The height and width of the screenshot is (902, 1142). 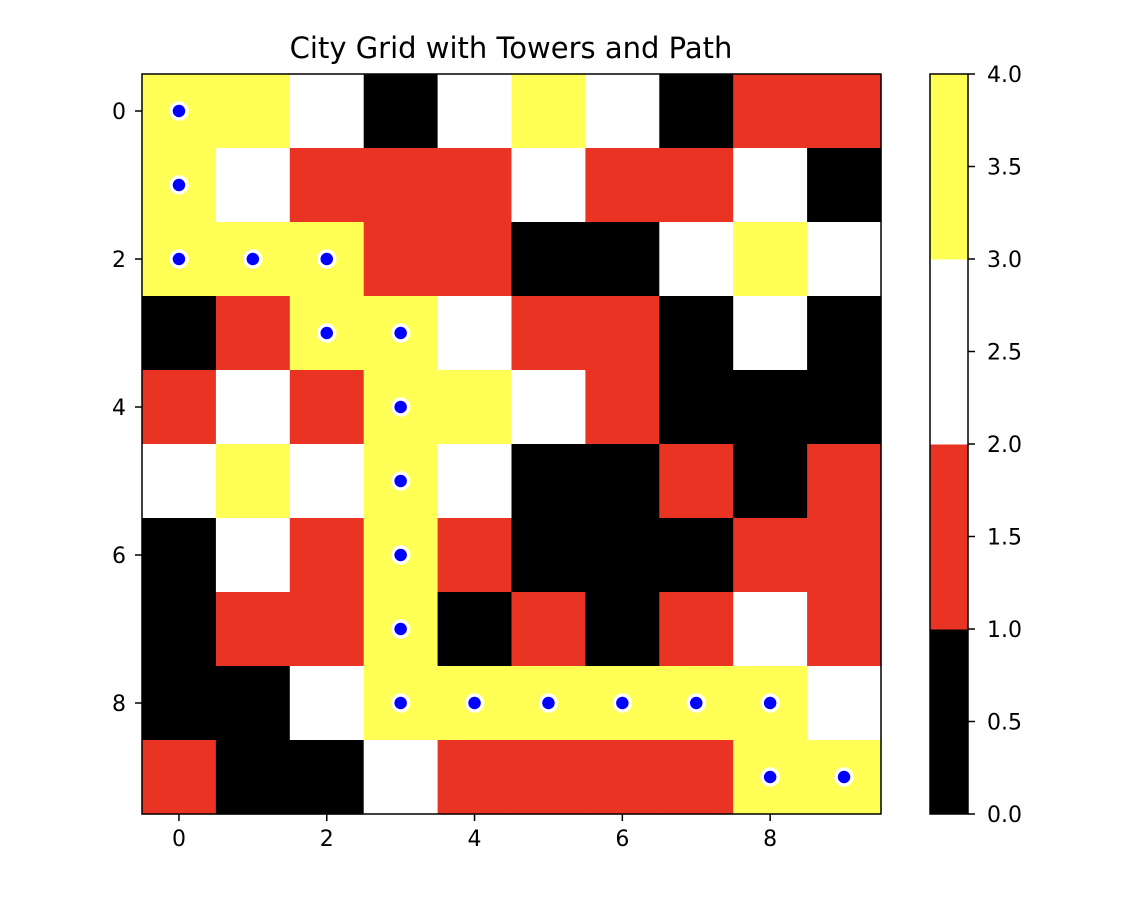 What do you see at coordinates (127, 408) in the screenshot?
I see `y-axis: 0 2 4 6 8` at bounding box center [127, 408].